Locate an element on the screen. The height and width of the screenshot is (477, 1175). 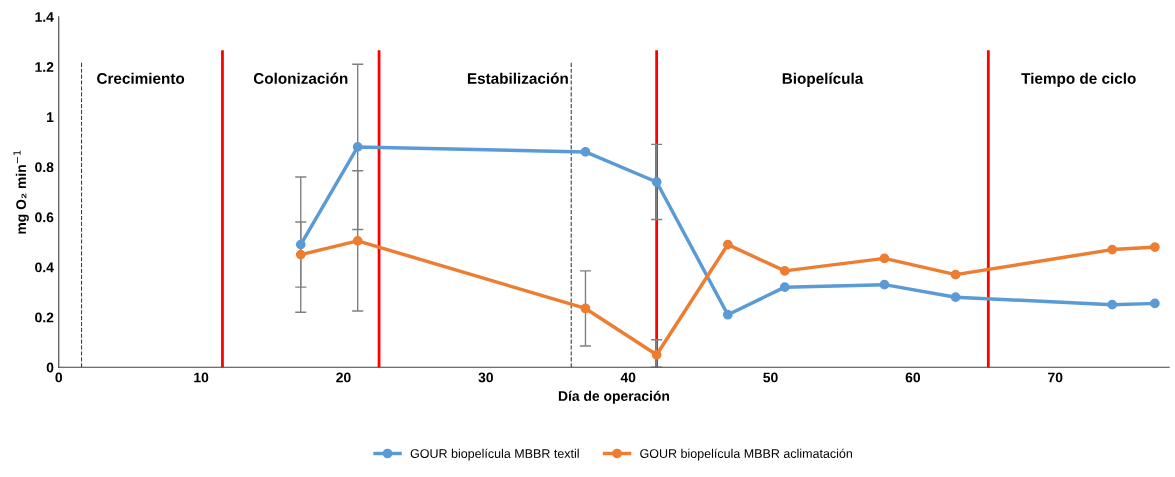
y-tick-label: 1 is located at coordinates (50, 117).